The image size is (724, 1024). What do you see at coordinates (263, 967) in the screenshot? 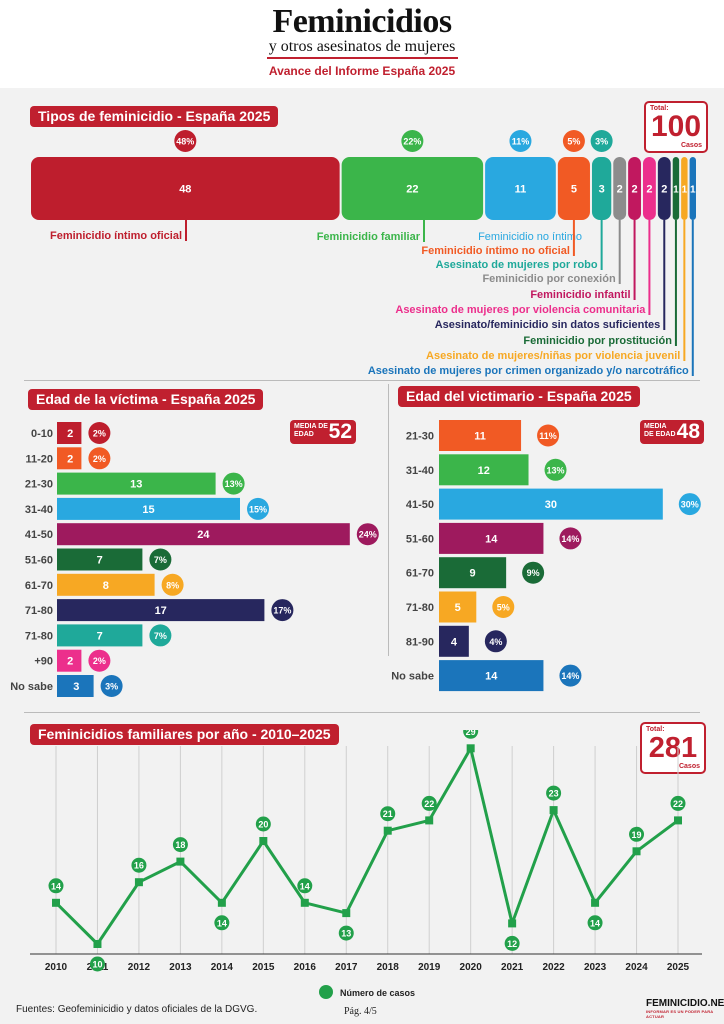
I see `x-tick-label: 2015` at bounding box center [263, 967].